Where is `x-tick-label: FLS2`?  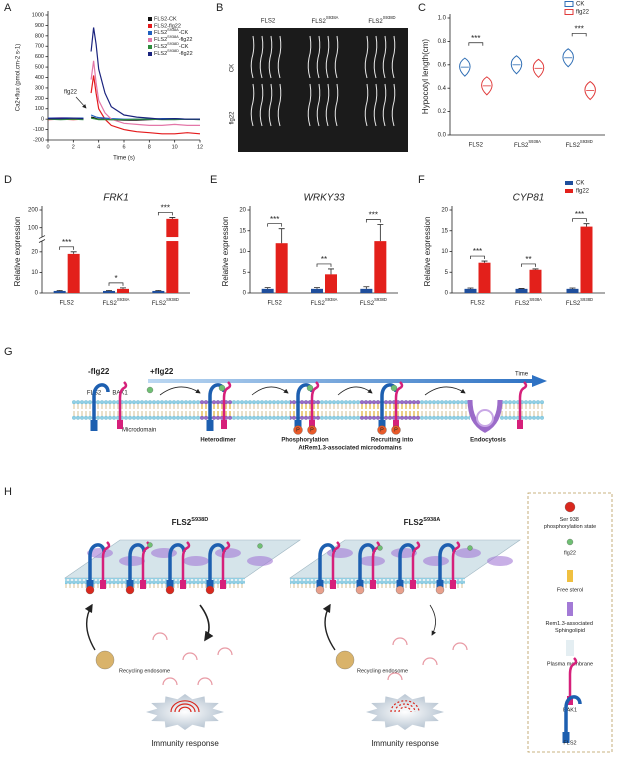 x-tick-label: FLS2 is located at coordinates (476, 146).